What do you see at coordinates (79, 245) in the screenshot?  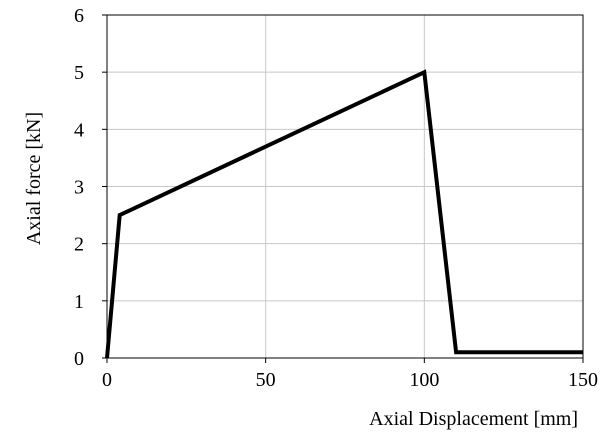 I see `y-tick-label: 2` at bounding box center [79, 245].